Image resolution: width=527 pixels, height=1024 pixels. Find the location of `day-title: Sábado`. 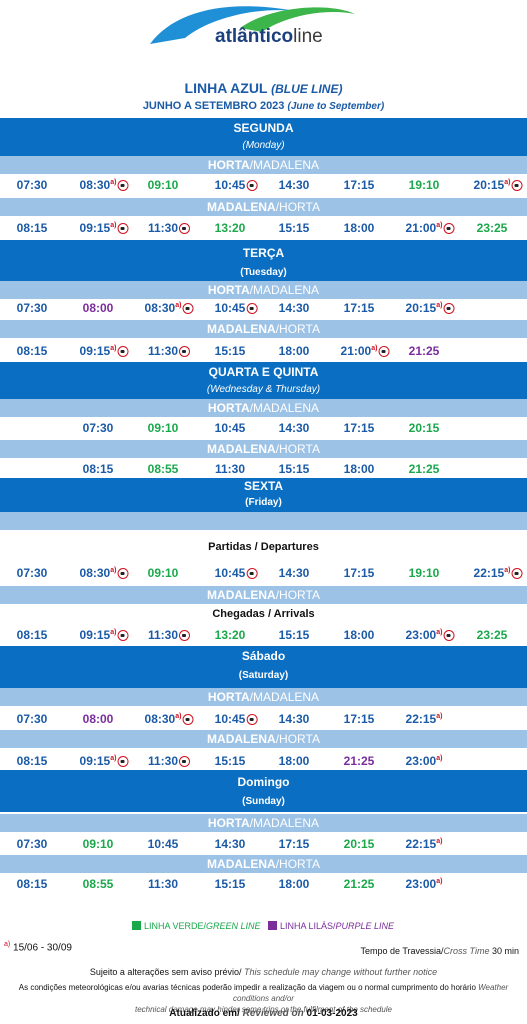

day-title: Sábado is located at coordinates (263, 656).